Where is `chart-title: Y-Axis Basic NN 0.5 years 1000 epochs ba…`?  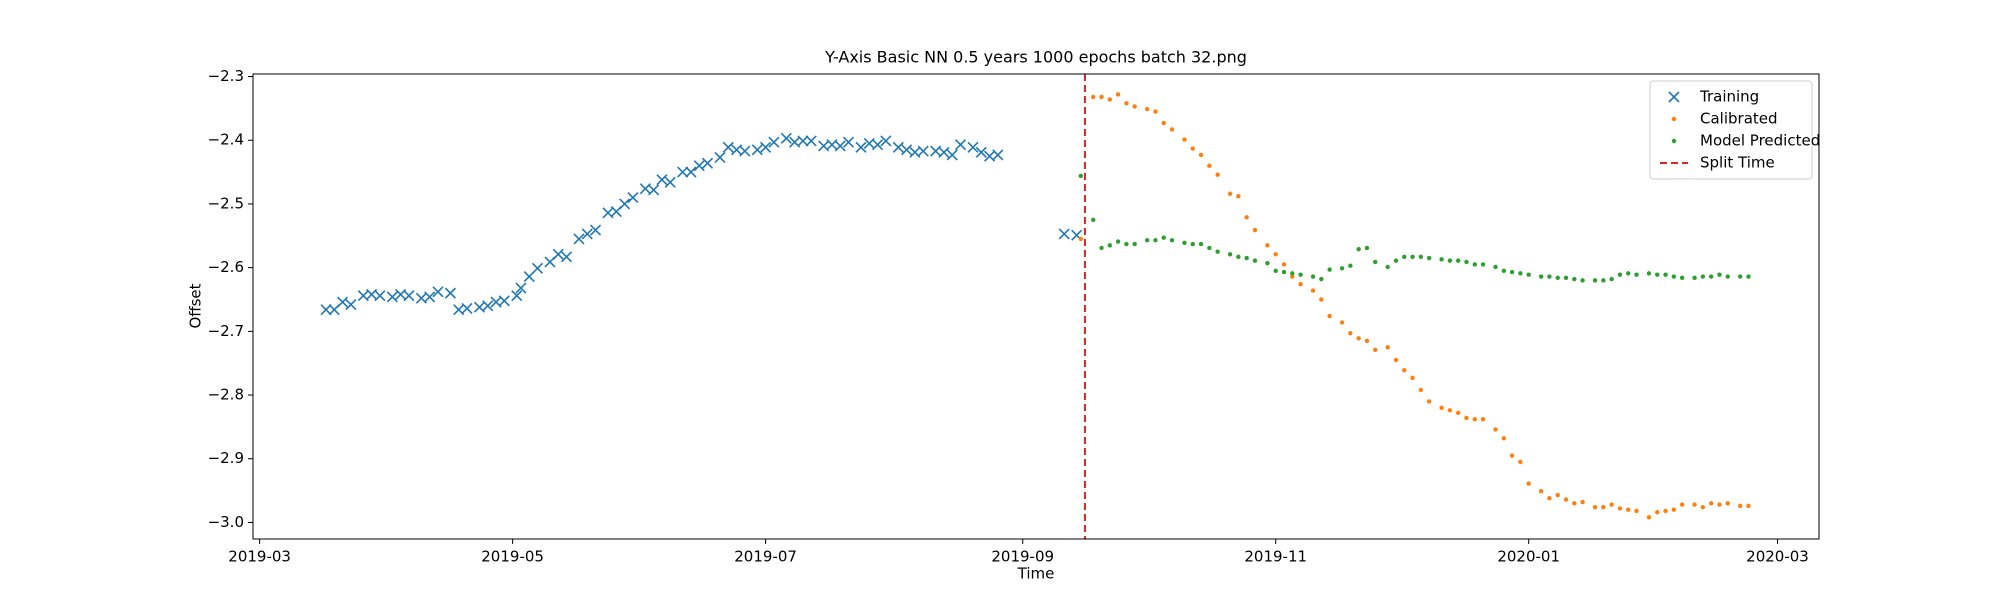 chart-title: Y-Axis Basic NN 0.5 years 1000 epochs ba… is located at coordinates (1035, 57).